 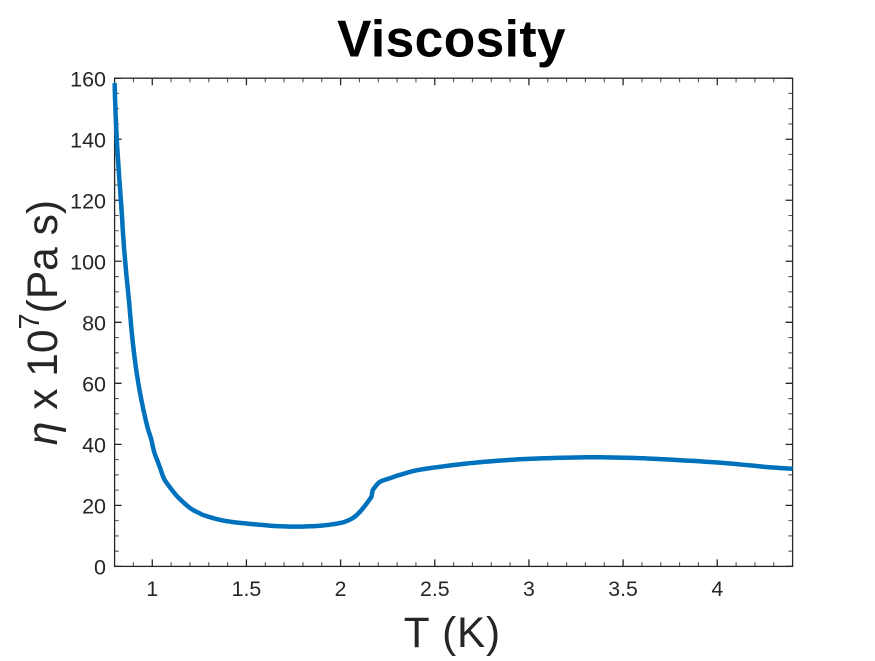 What do you see at coordinates (435, 589) in the screenshot?
I see `svg-text: 2.5` at bounding box center [435, 589].